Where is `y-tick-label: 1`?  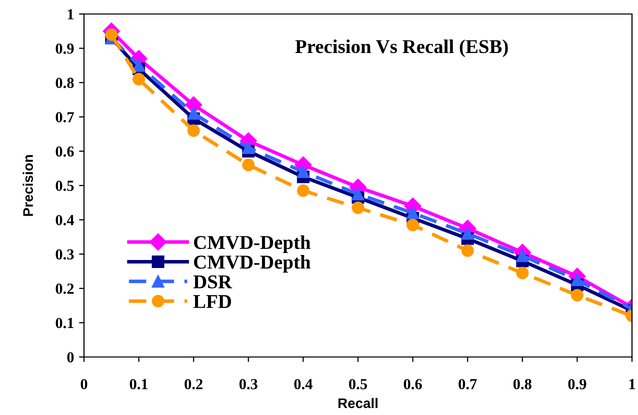 y-tick-label: 1 is located at coordinates (71, 14).